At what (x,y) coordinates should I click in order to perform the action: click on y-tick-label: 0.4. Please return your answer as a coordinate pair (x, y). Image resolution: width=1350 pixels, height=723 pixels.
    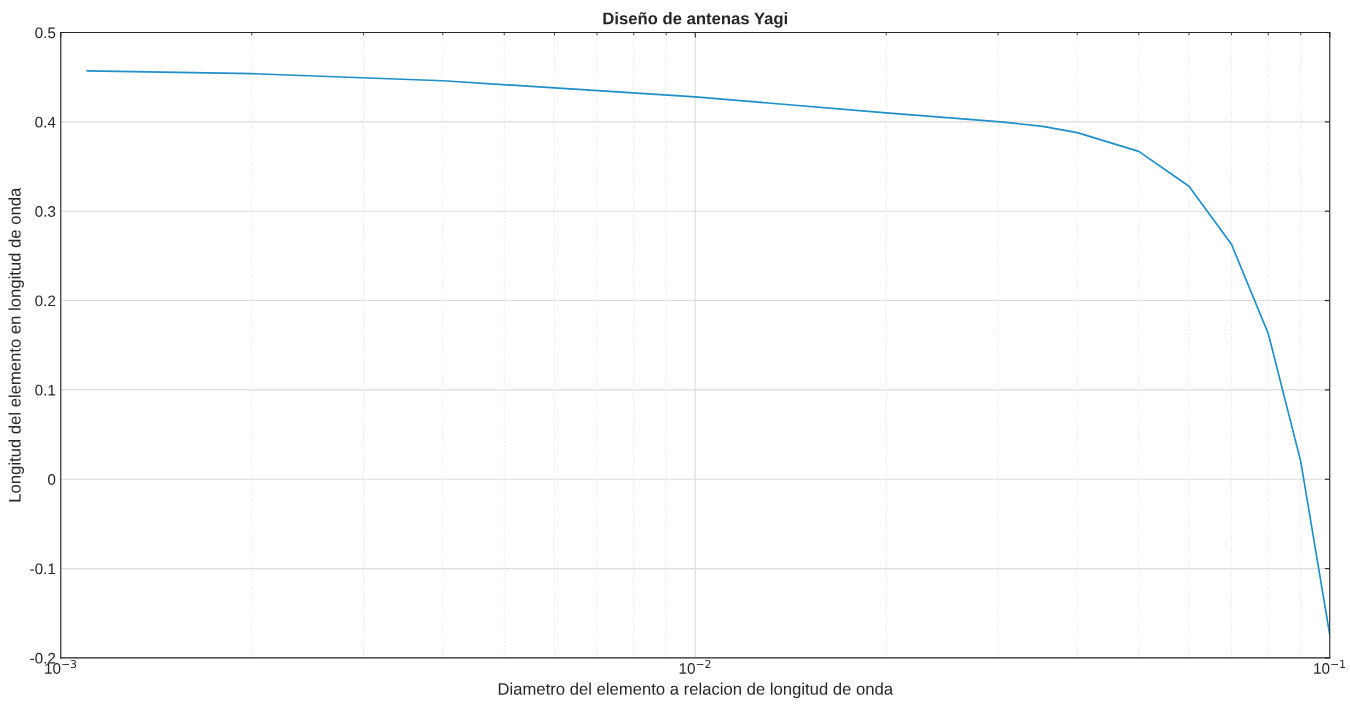
    Looking at the image, I should click on (45, 122).